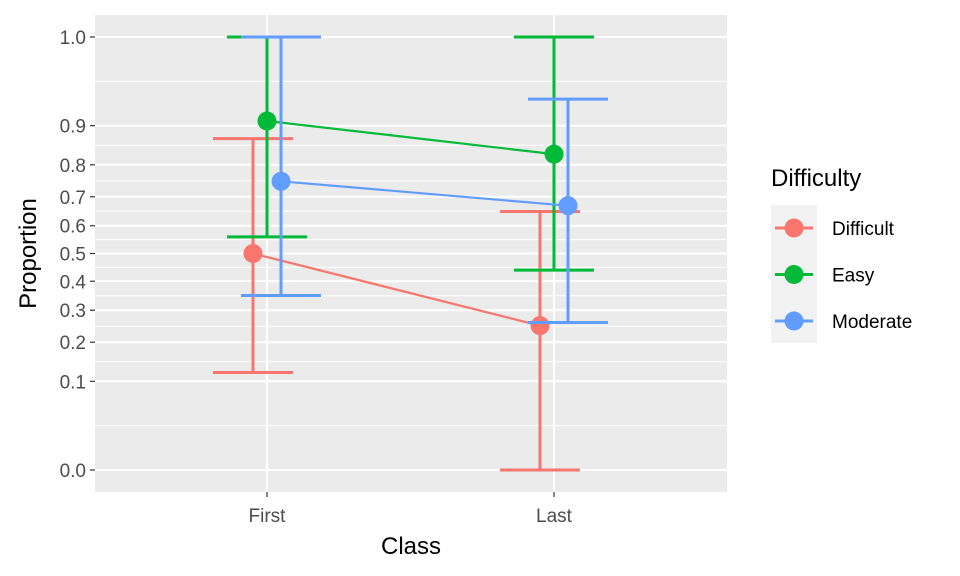  What do you see at coordinates (411, 546) in the screenshot?
I see `x-axis-title: Class` at bounding box center [411, 546].